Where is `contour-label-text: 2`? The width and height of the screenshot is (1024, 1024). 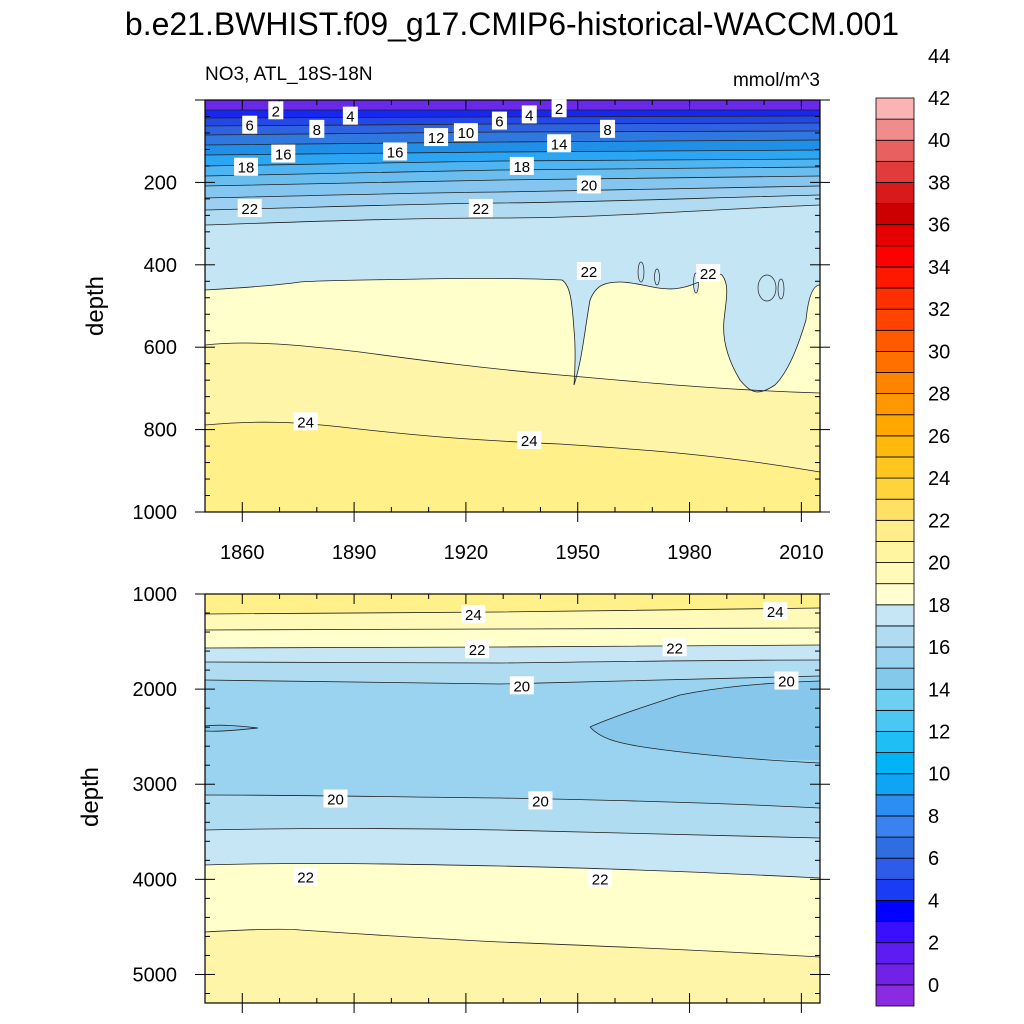
contour-label-text: 2 is located at coordinates (276, 111).